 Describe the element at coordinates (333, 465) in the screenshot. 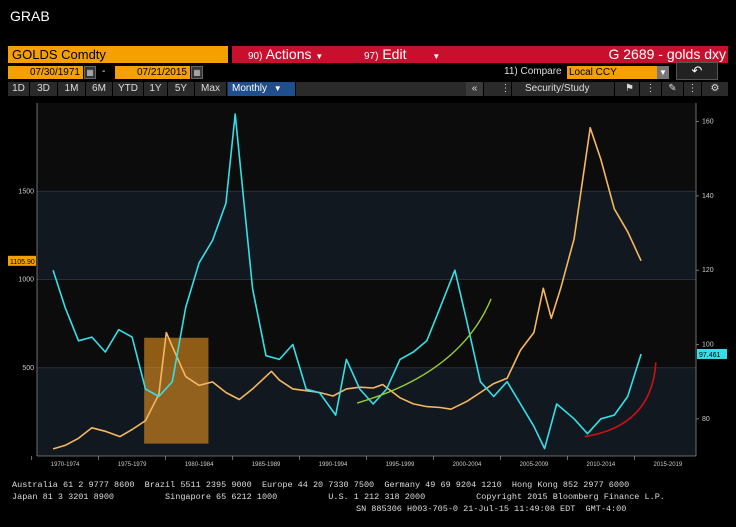

I see `x-axis-tick-label: 1990-1994` at that location.